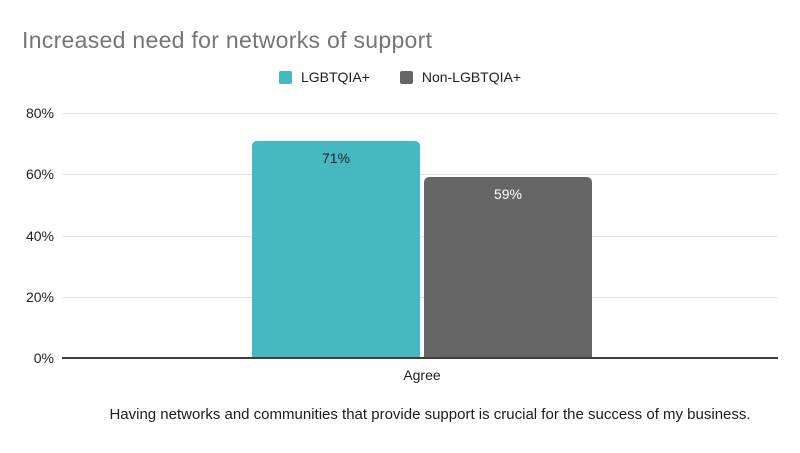 The height and width of the screenshot is (453, 800). Describe the element at coordinates (39, 235) in the screenshot. I see `y-tick-label-40: 40%` at that location.